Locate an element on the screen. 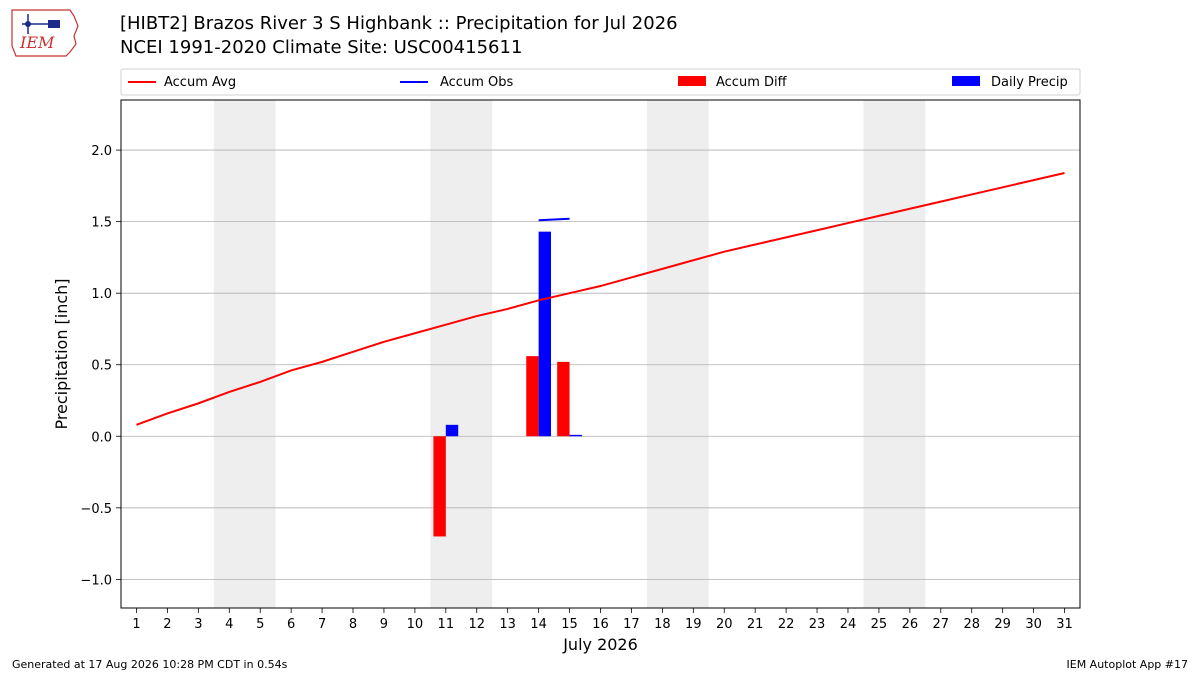 The image size is (1200, 675). x-tick-label: 1 is located at coordinates (136, 624).